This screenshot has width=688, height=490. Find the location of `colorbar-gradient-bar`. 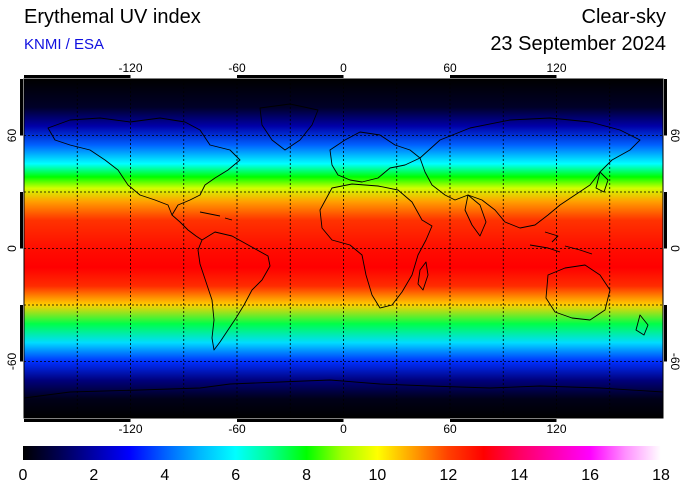

colorbar-gradient-bar is located at coordinates (342, 453).